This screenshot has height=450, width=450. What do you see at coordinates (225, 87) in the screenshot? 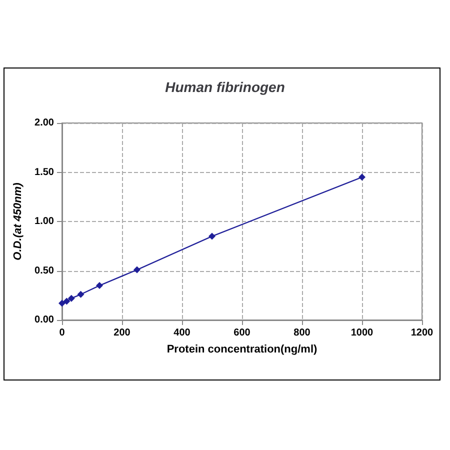
I see `chart-title: Human fibrinogen` at bounding box center [225, 87].